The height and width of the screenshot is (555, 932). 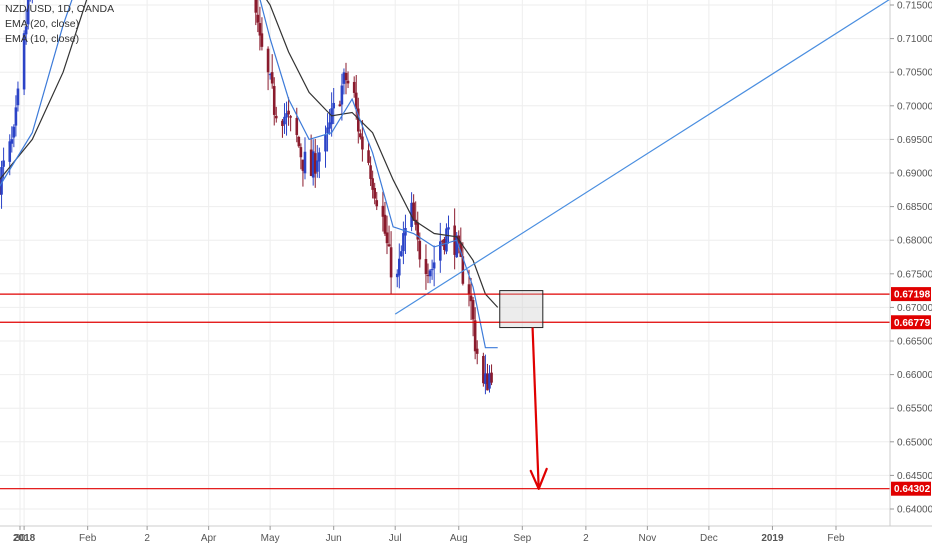 I want to click on time-tick-label: Dec, so click(x=709, y=538).